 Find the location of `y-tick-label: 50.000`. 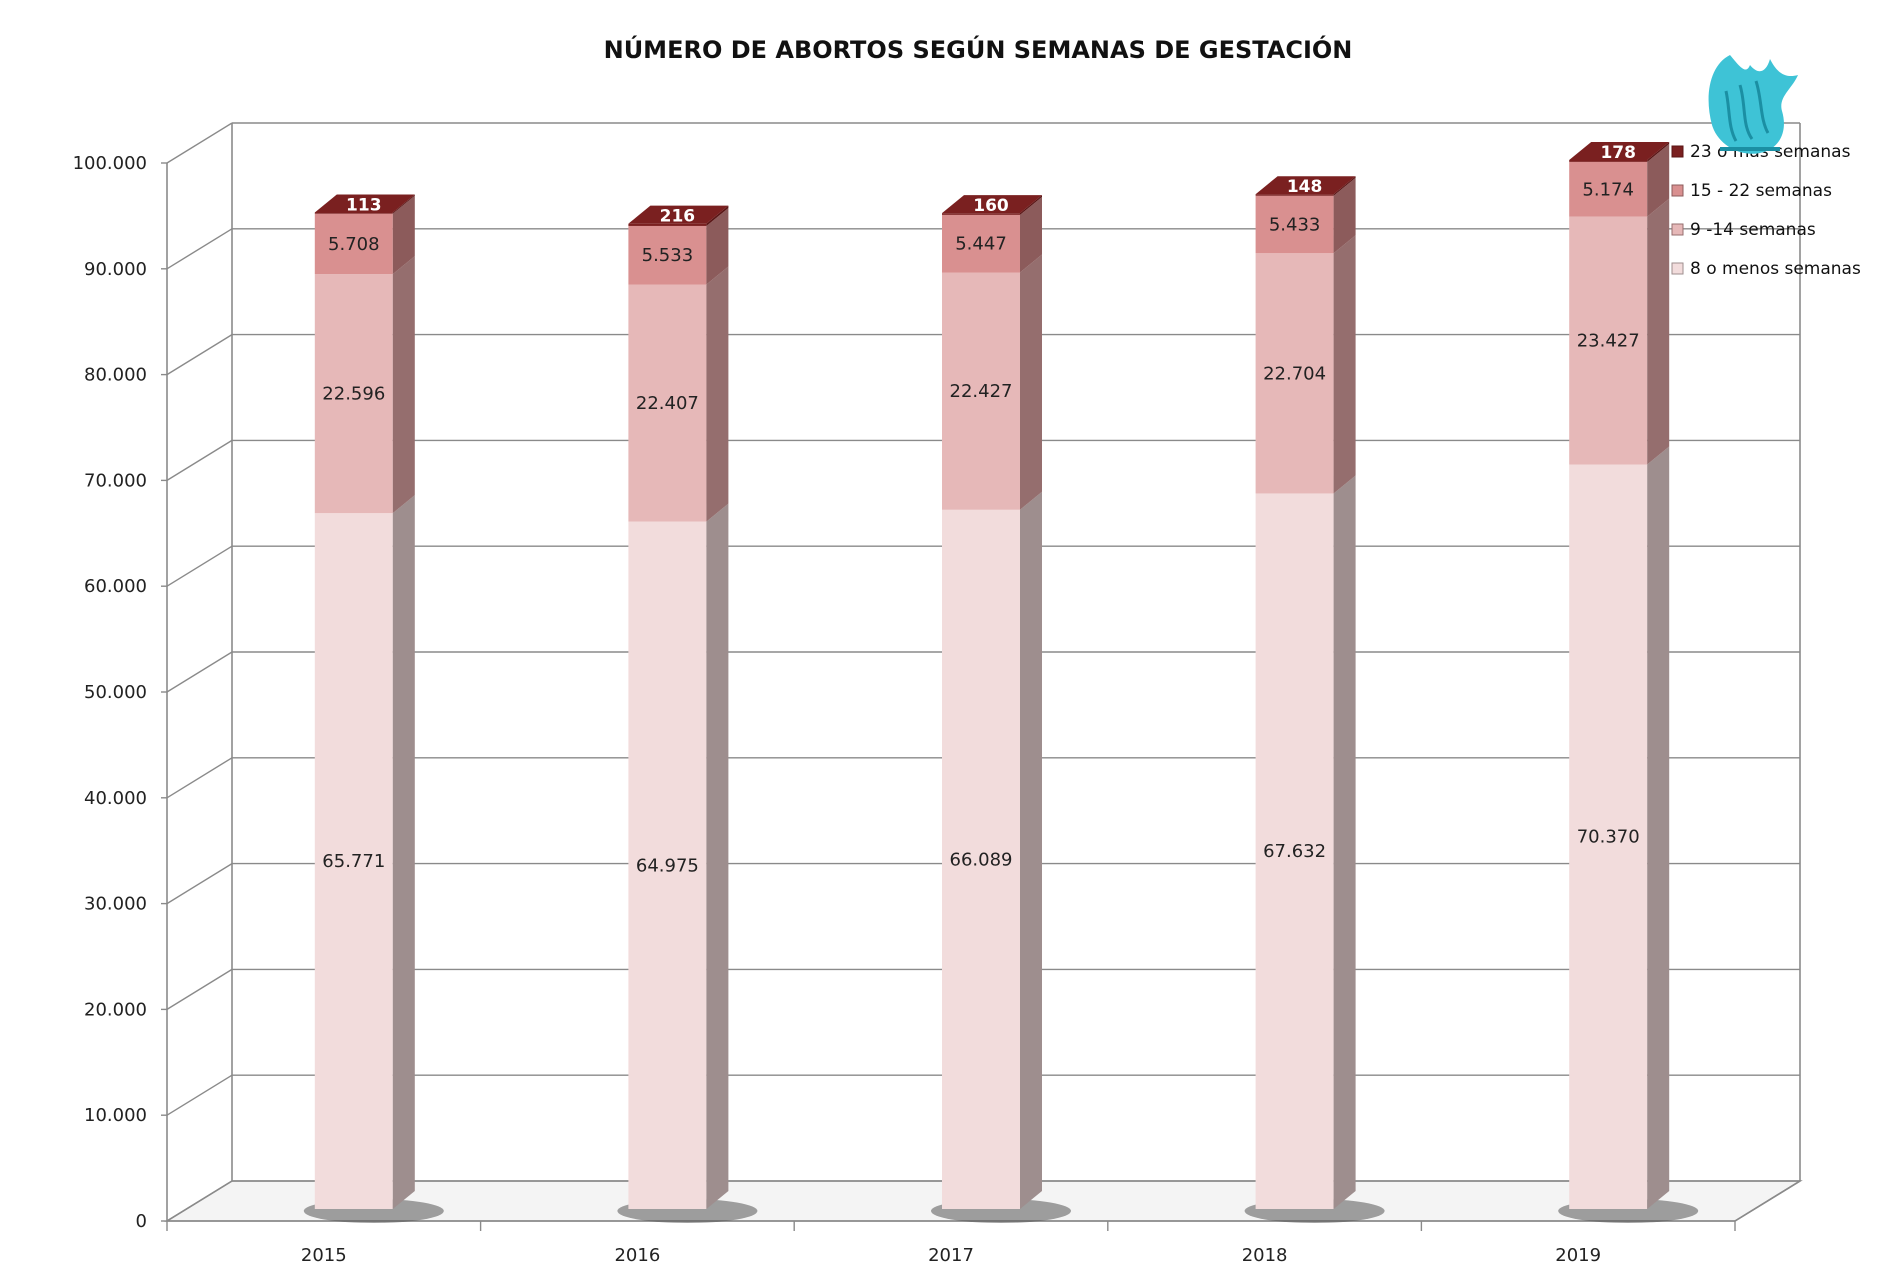

y-tick-label: 50.000 is located at coordinates (115, 692).